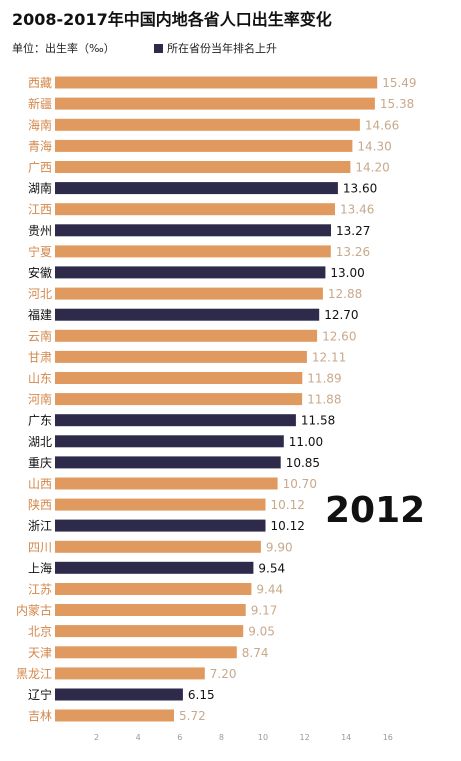 This screenshot has height=761, width=461. What do you see at coordinates (374, 146) in the screenshot?
I see `value-label: 14.30` at bounding box center [374, 146].